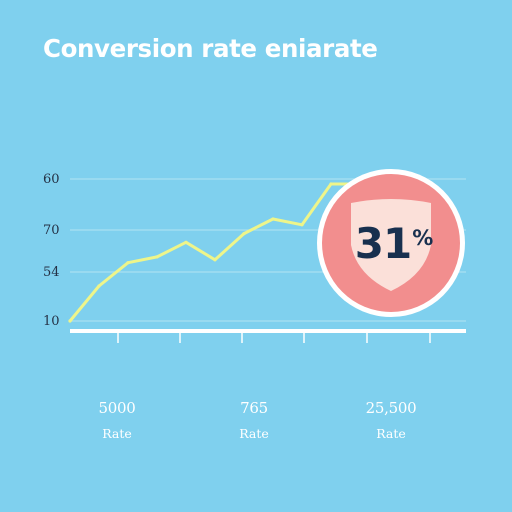 Image resolution: width=512 pixels, height=512 pixels. What do you see at coordinates (210, 48) in the screenshot?
I see `chart-title: Conversion rate eniarate` at bounding box center [210, 48].